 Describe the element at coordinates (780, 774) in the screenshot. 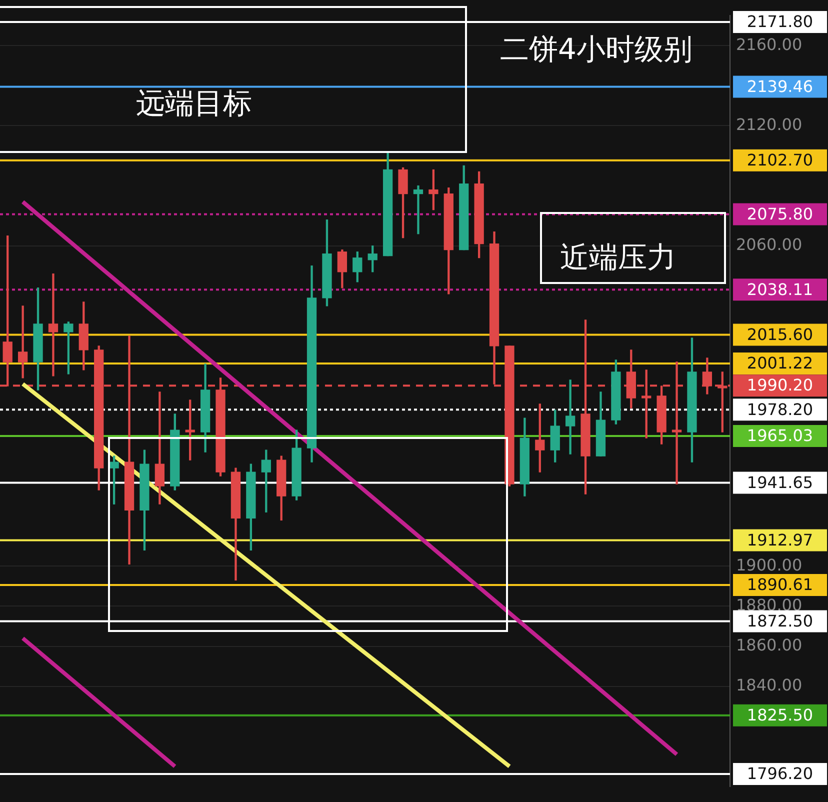

I see `ref-line-label: 1796.20` at that location.